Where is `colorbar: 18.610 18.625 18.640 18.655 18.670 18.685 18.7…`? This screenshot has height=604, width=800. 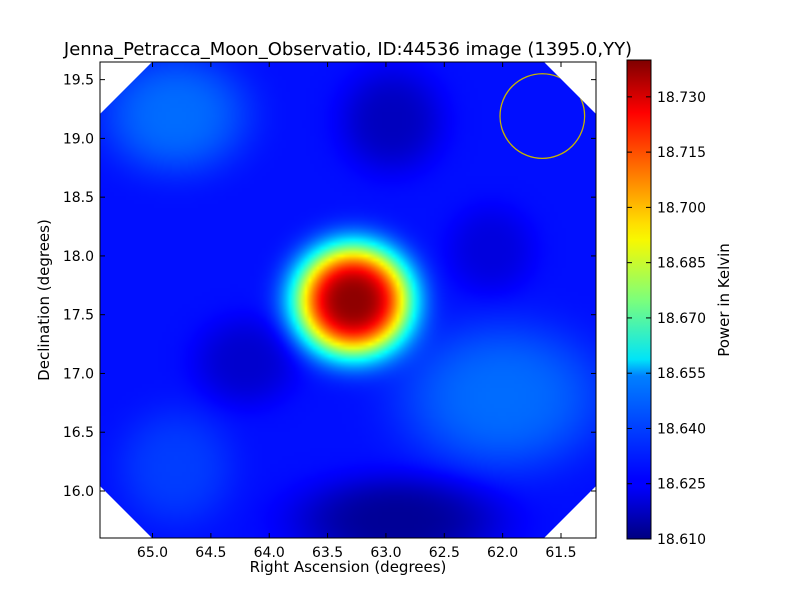
colorbar: 18.610 18.625 18.640 18.655 18.670 18.685 18.7… is located at coordinates (679, 303).